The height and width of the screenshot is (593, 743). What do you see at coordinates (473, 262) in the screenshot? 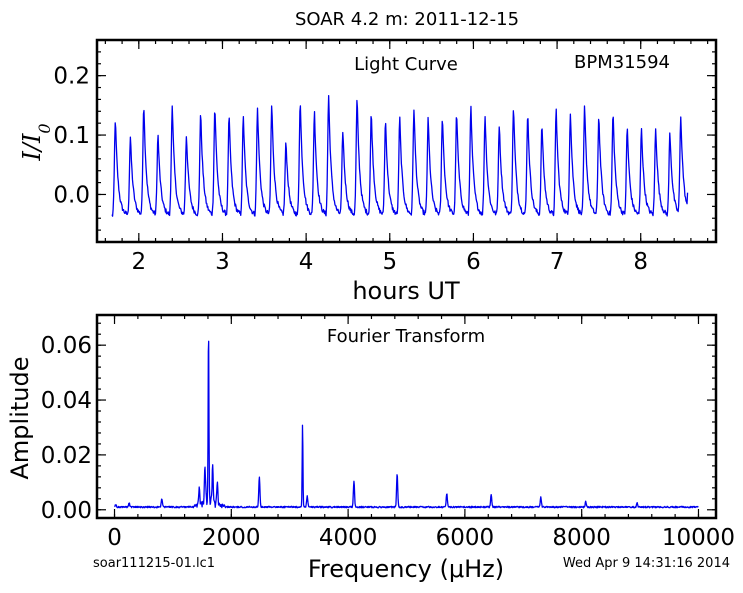
I see `x-tick-label: 6` at bounding box center [473, 262].